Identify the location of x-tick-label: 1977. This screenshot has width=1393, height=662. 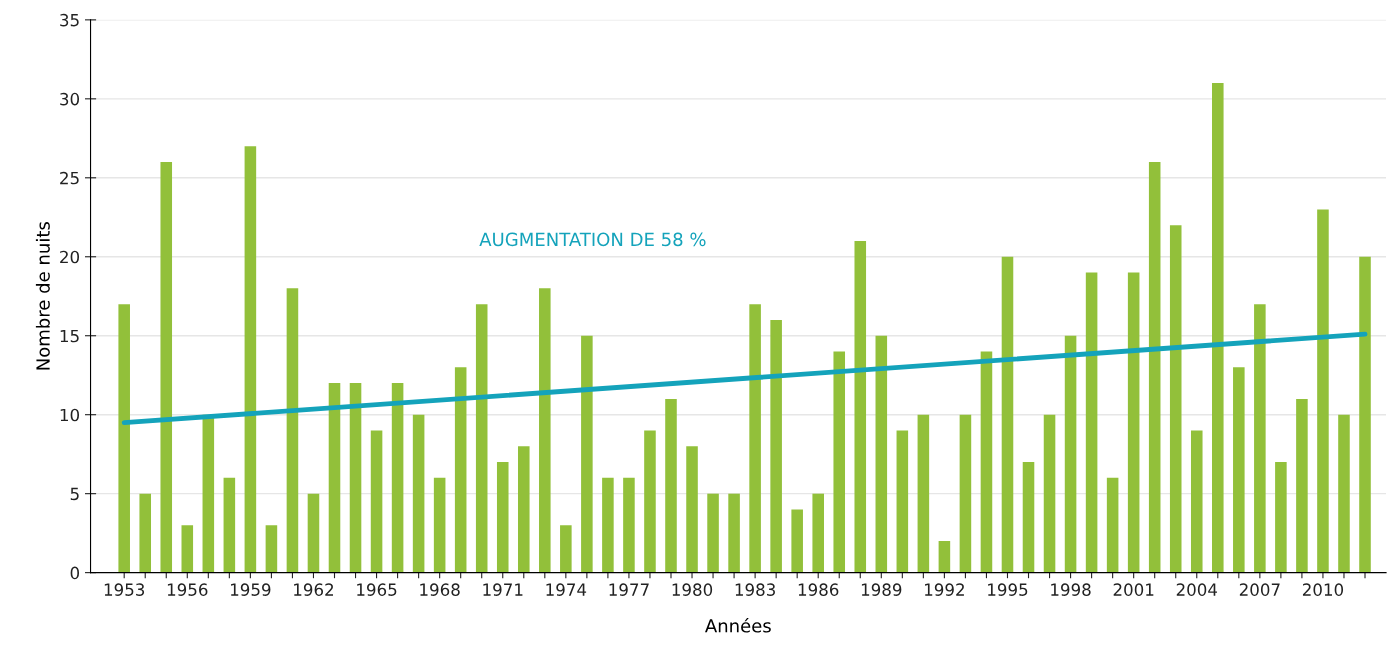
(629, 589).